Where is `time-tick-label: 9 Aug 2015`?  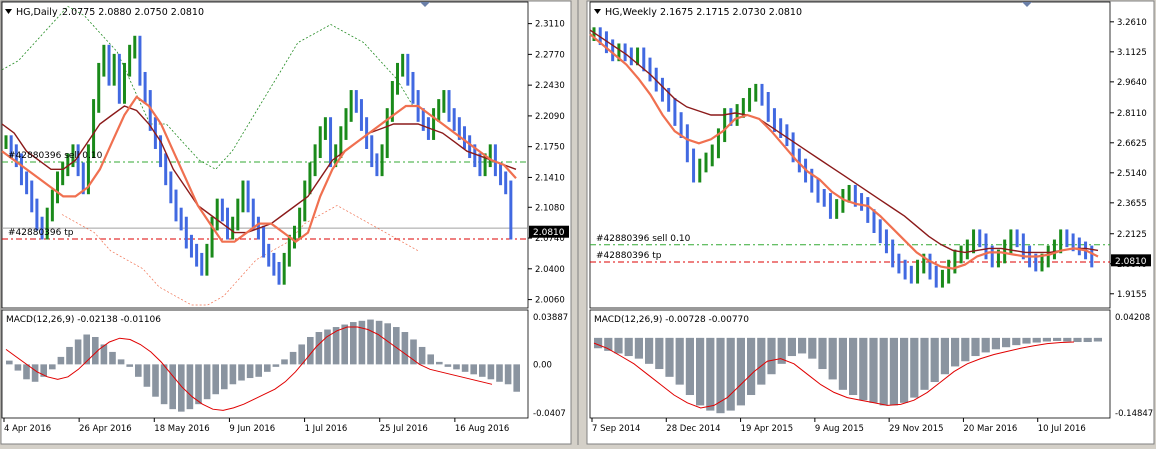
time-tick-label: 9 Aug 2015 is located at coordinates (839, 429).